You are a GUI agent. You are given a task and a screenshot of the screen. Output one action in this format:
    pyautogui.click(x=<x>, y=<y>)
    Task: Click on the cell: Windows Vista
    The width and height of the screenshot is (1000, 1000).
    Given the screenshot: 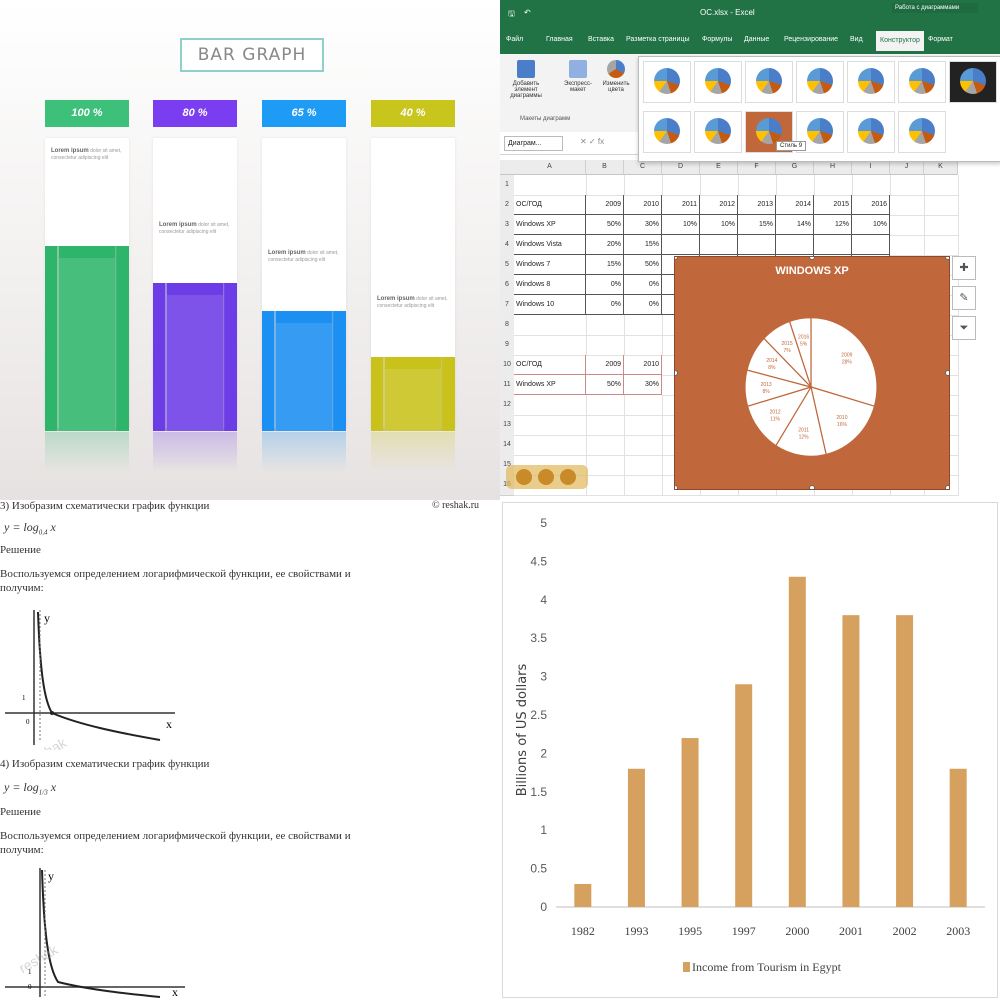 What is the action you would take?
    pyautogui.click(x=550, y=245)
    